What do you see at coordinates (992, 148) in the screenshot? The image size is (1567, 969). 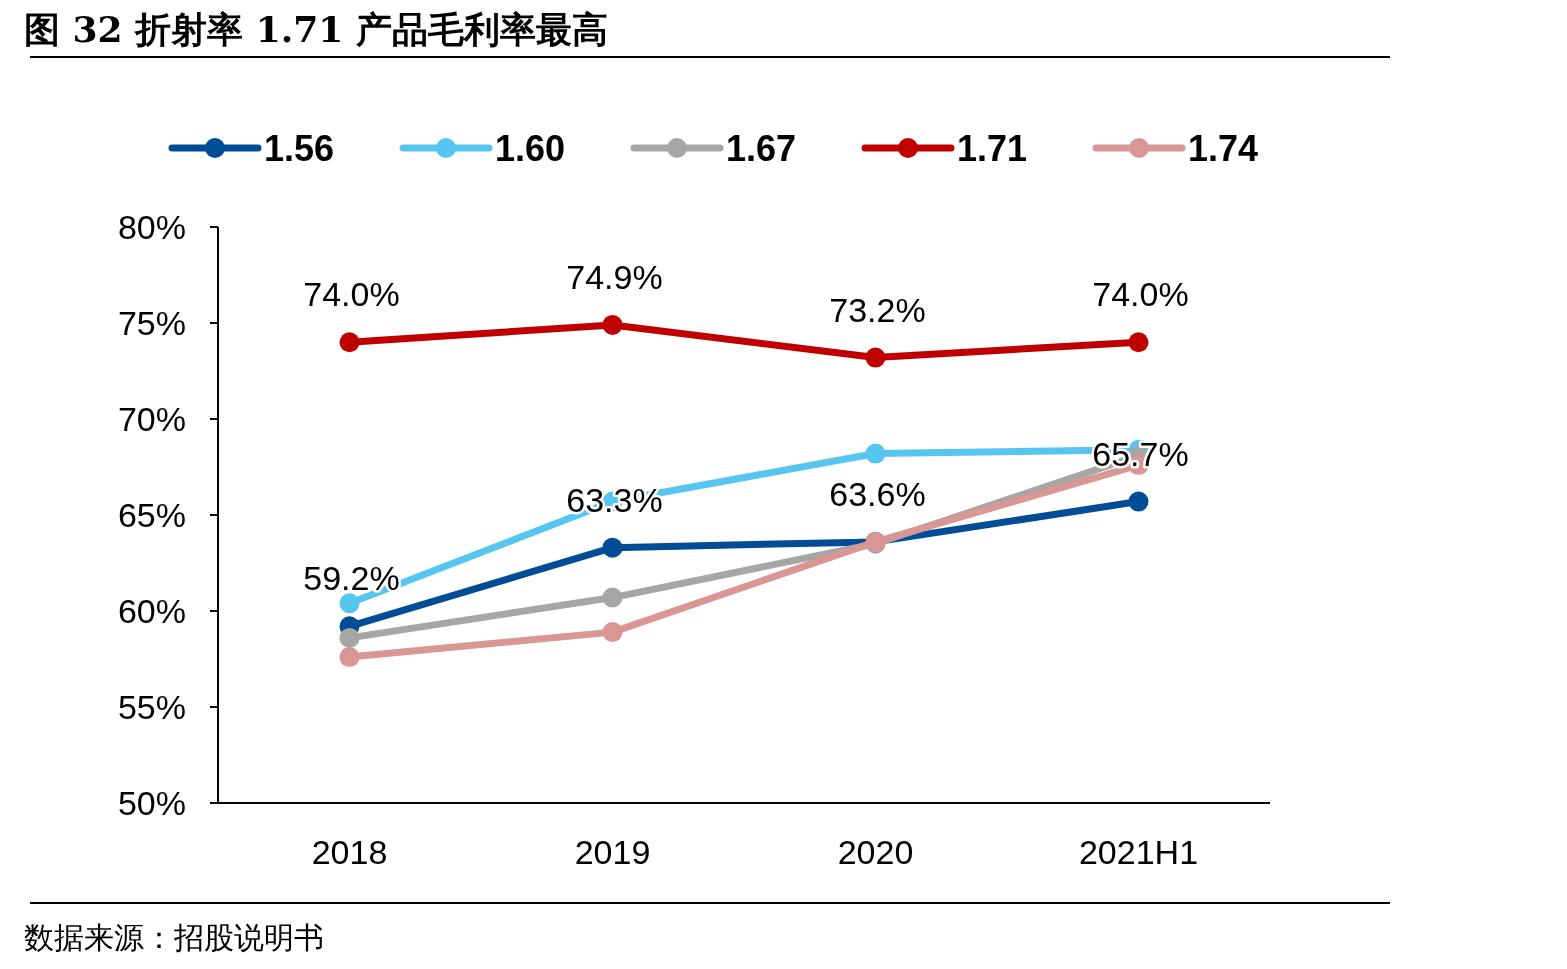 I see `legend-label: 1.71` at bounding box center [992, 148].